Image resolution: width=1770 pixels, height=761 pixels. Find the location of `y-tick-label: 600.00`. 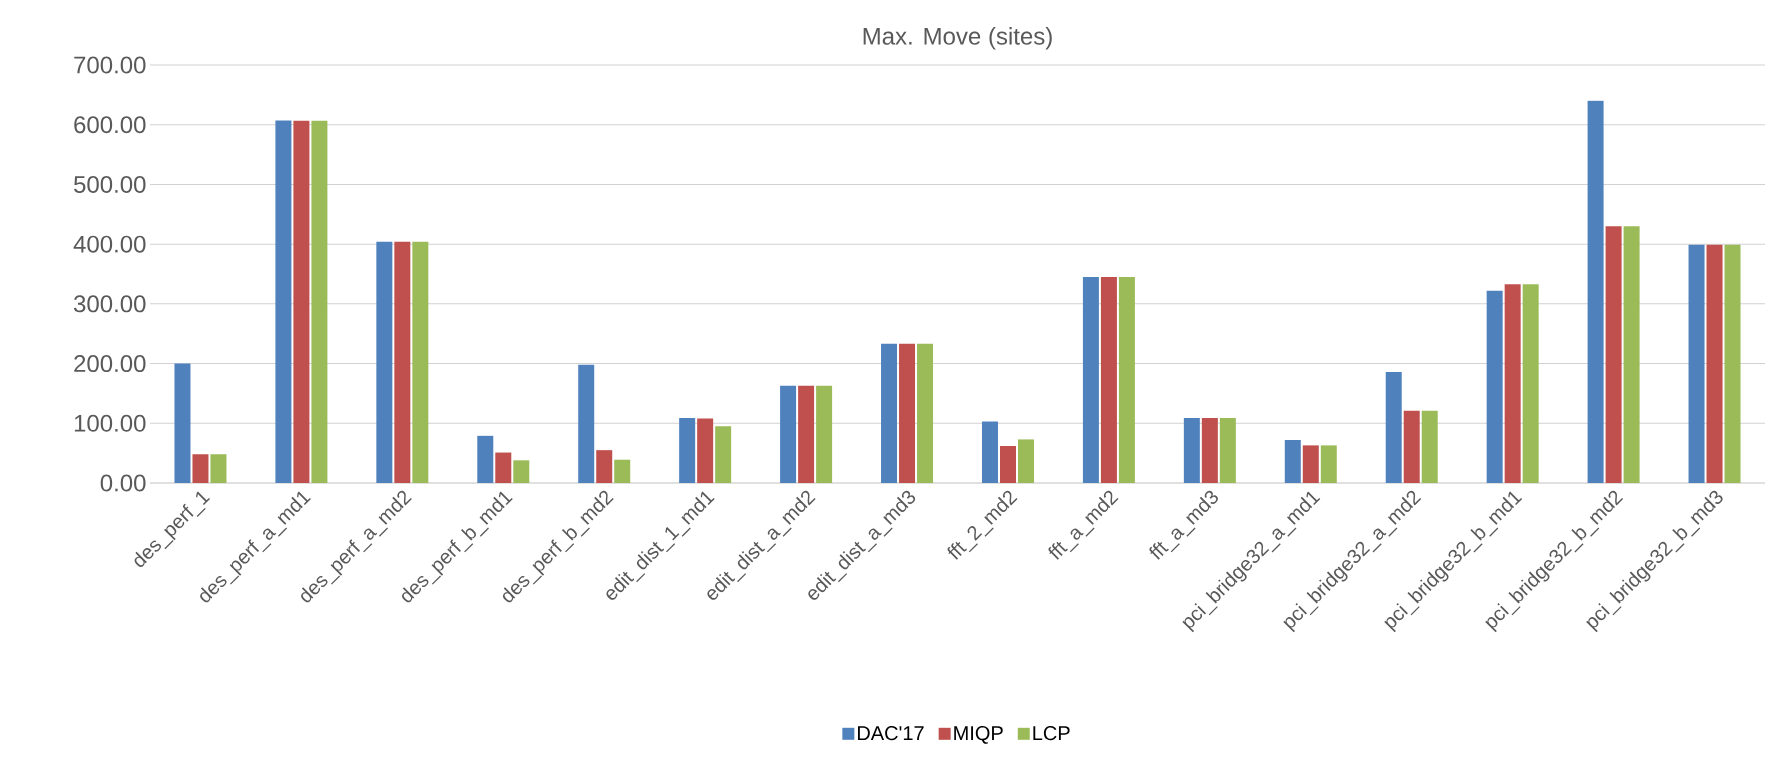

y-tick-label: 600.00 is located at coordinates (110, 125).